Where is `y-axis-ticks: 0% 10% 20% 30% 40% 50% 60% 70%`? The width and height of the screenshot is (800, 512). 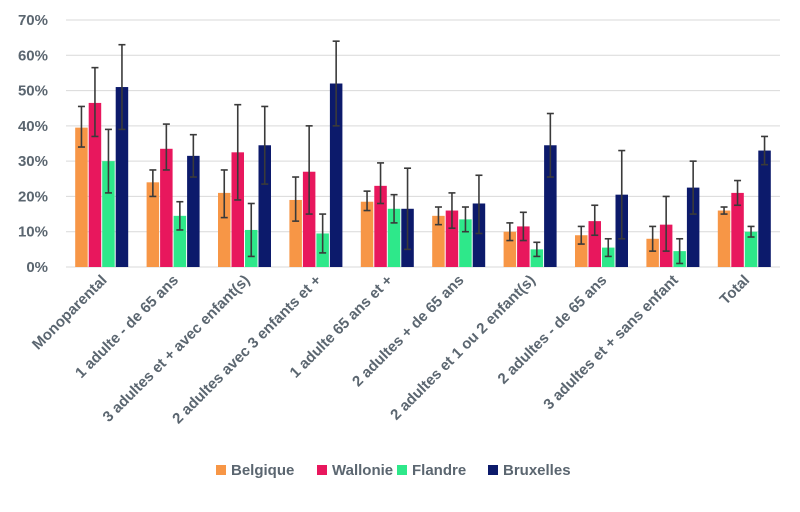
y-axis-ticks: 0% 10% 20% 30% 40% 50% 60% 70% is located at coordinates (33, 144).